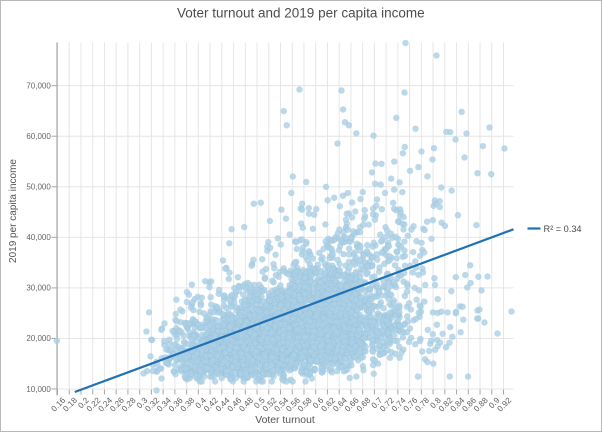 The image size is (602, 432). Describe the element at coordinates (38, 237) in the screenshot. I see `svg-text: 40,000` at that location.